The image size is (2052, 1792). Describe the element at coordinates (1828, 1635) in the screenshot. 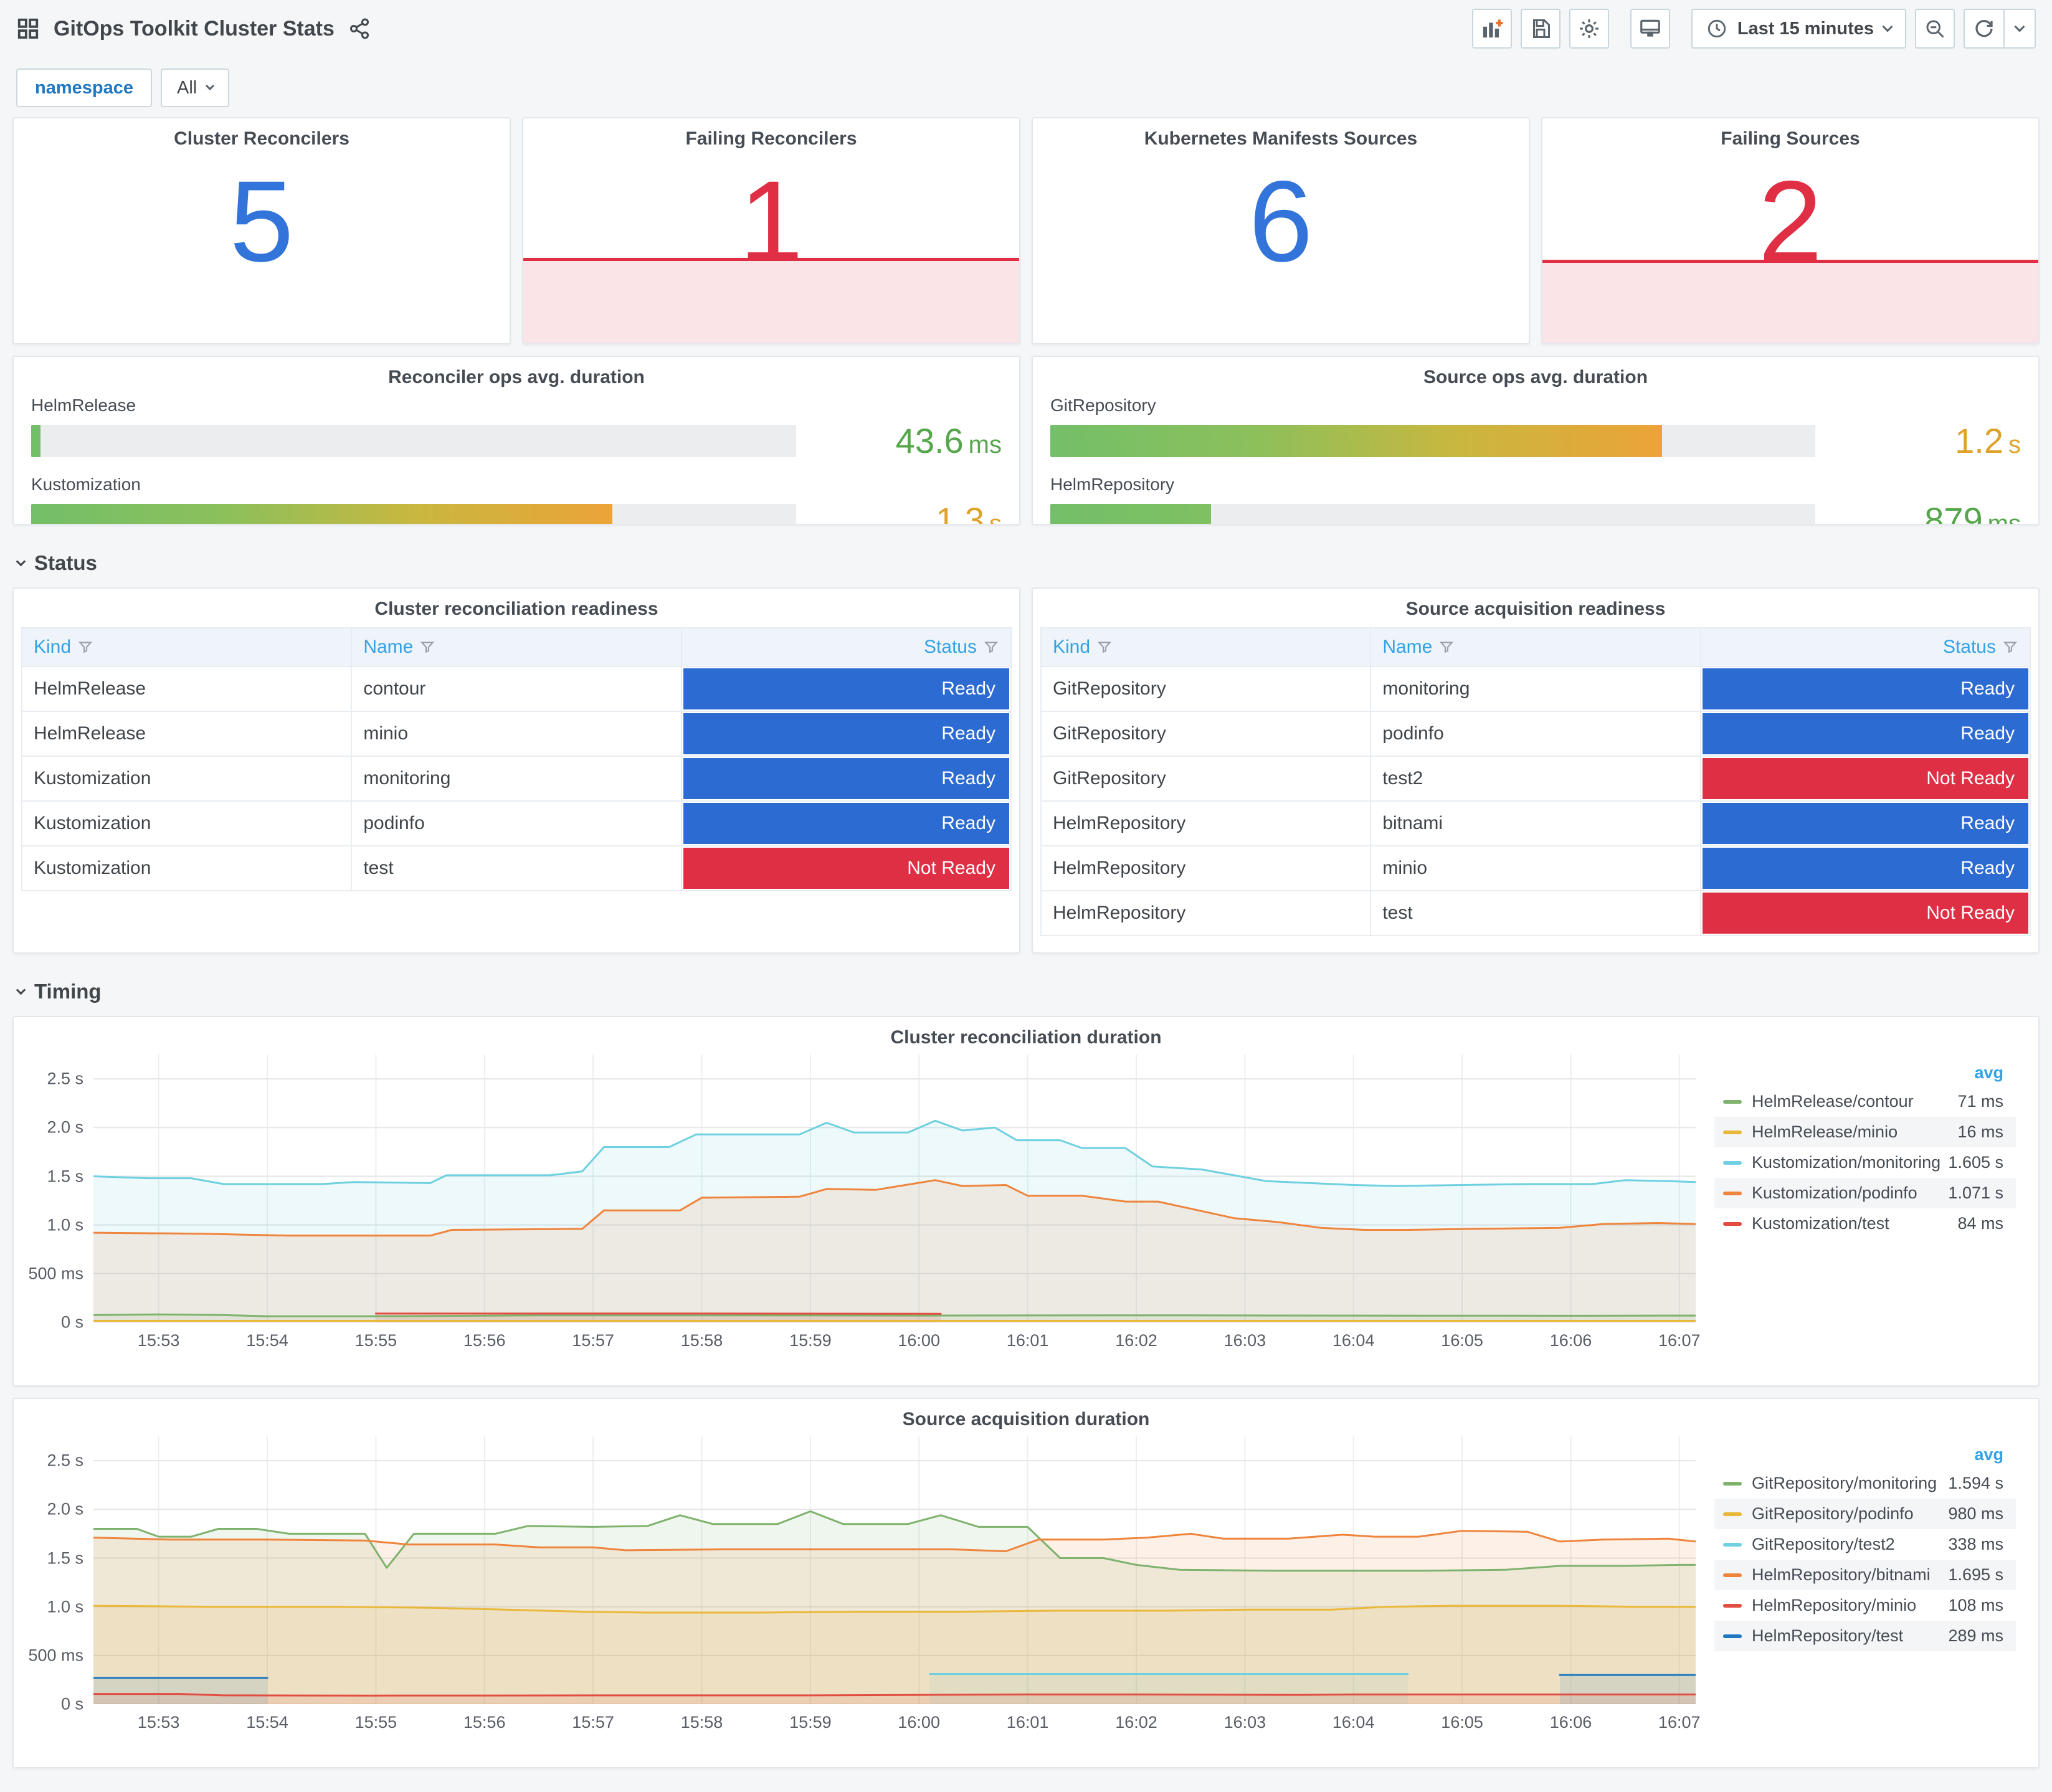

I see `series-name: HelmRepository/test` at that location.